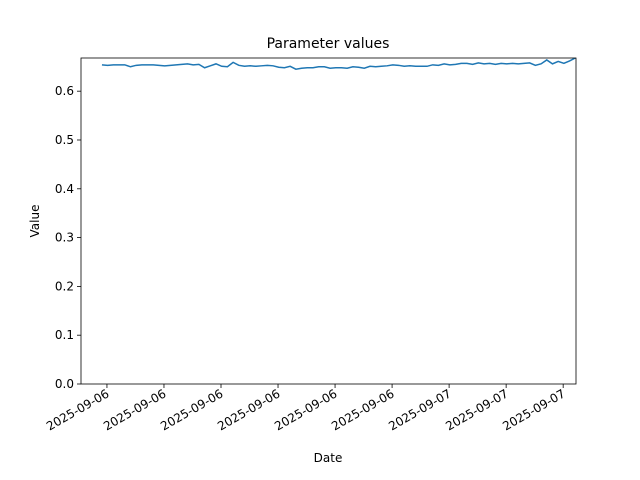 The width and height of the screenshot is (640, 480). What do you see at coordinates (338, 64) in the screenshot?
I see `data-line` at bounding box center [338, 64].